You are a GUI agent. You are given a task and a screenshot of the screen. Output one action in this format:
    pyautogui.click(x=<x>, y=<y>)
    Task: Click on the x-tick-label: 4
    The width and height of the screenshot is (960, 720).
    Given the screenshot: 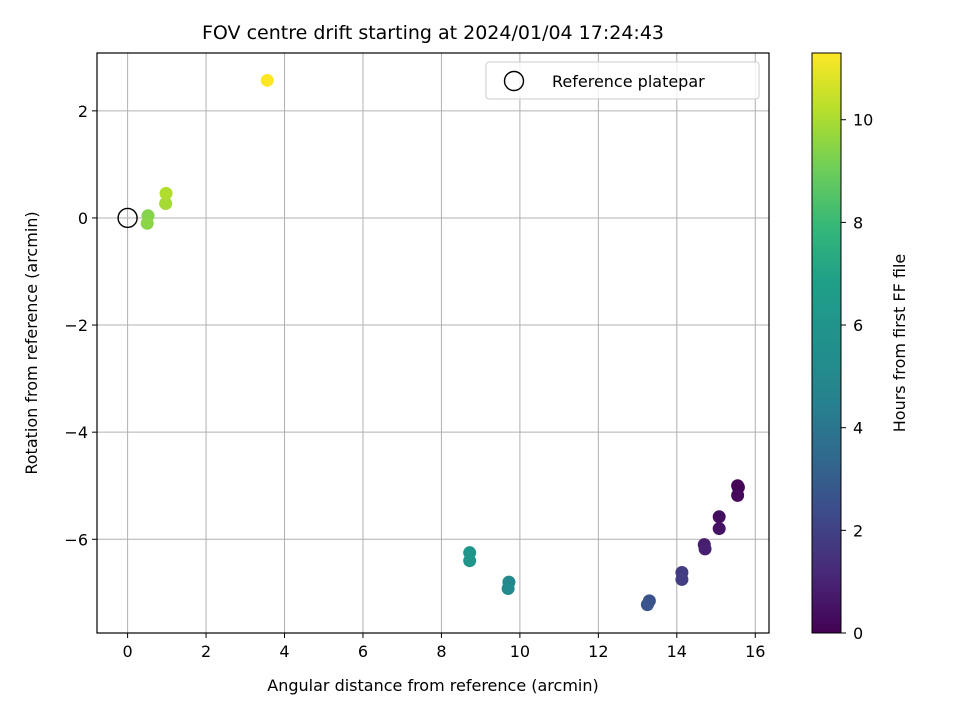 What is the action you would take?
    pyautogui.click(x=284, y=651)
    